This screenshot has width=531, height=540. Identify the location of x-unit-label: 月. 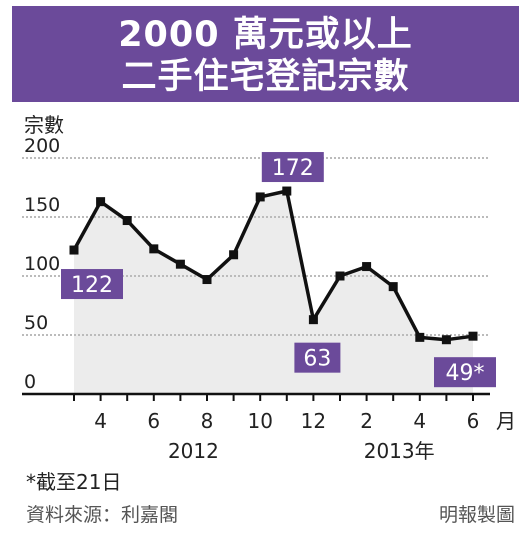
(506, 421).